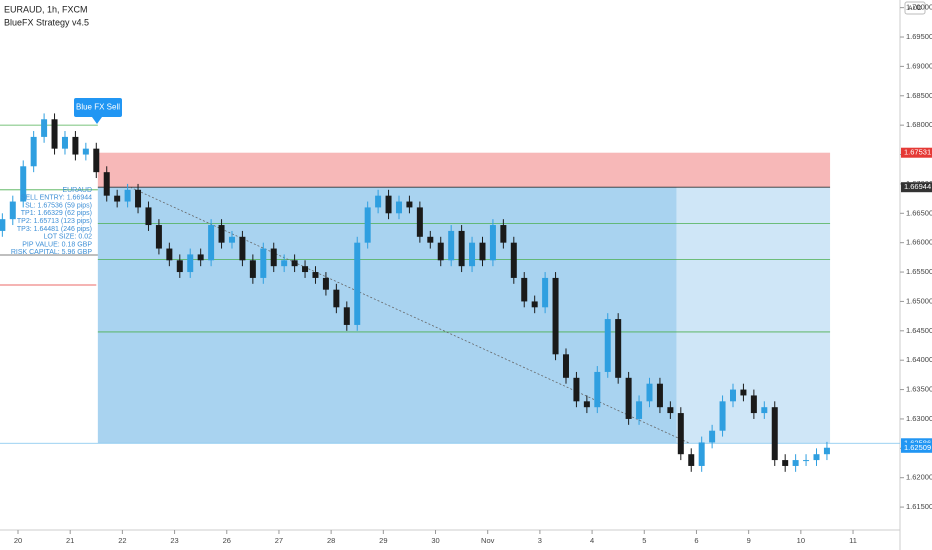  What do you see at coordinates (917, 442) in the screenshot?
I see `price-tag-label: 1.62586` at bounding box center [917, 442].